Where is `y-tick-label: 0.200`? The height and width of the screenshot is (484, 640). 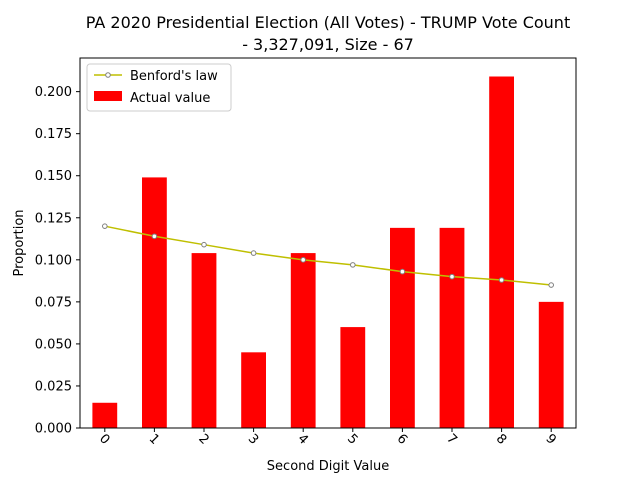 y-tick-label: 0.200 is located at coordinates (53, 92).